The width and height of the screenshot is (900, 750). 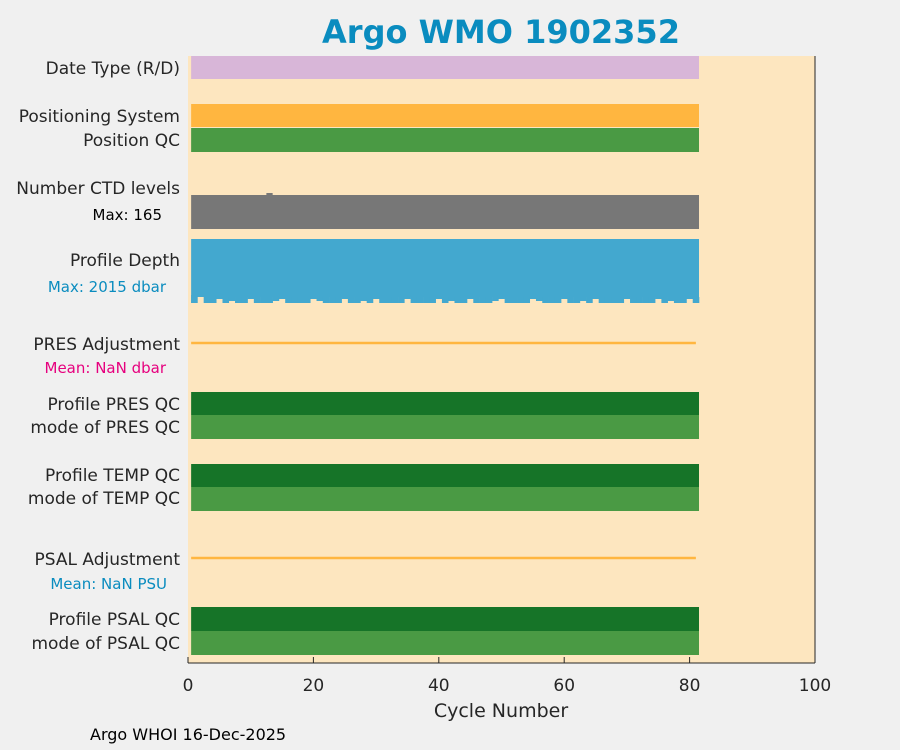 What do you see at coordinates (439, 686) in the screenshot?
I see `x-tick-label: 40` at bounding box center [439, 686].